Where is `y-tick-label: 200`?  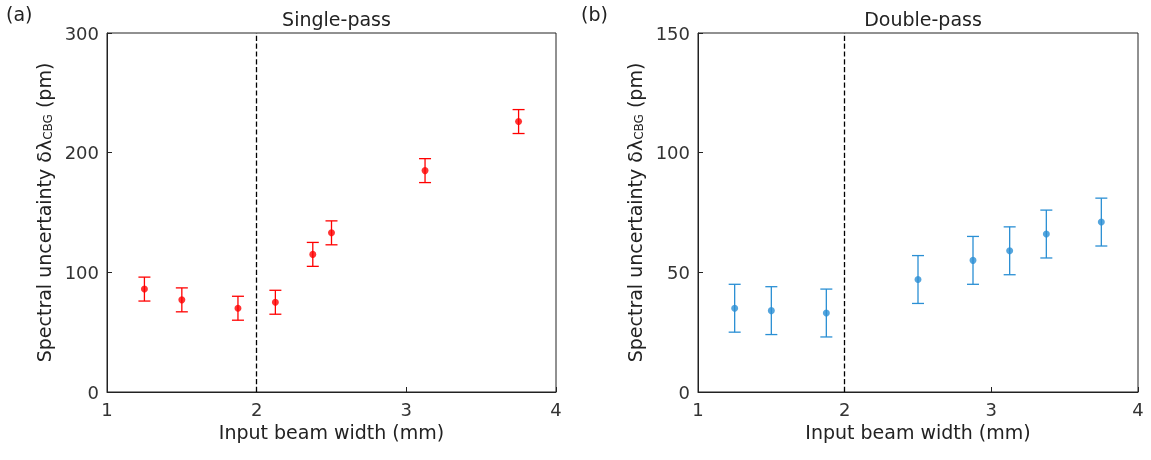
y-tick-label: 200 is located at coordinates (81, 153).